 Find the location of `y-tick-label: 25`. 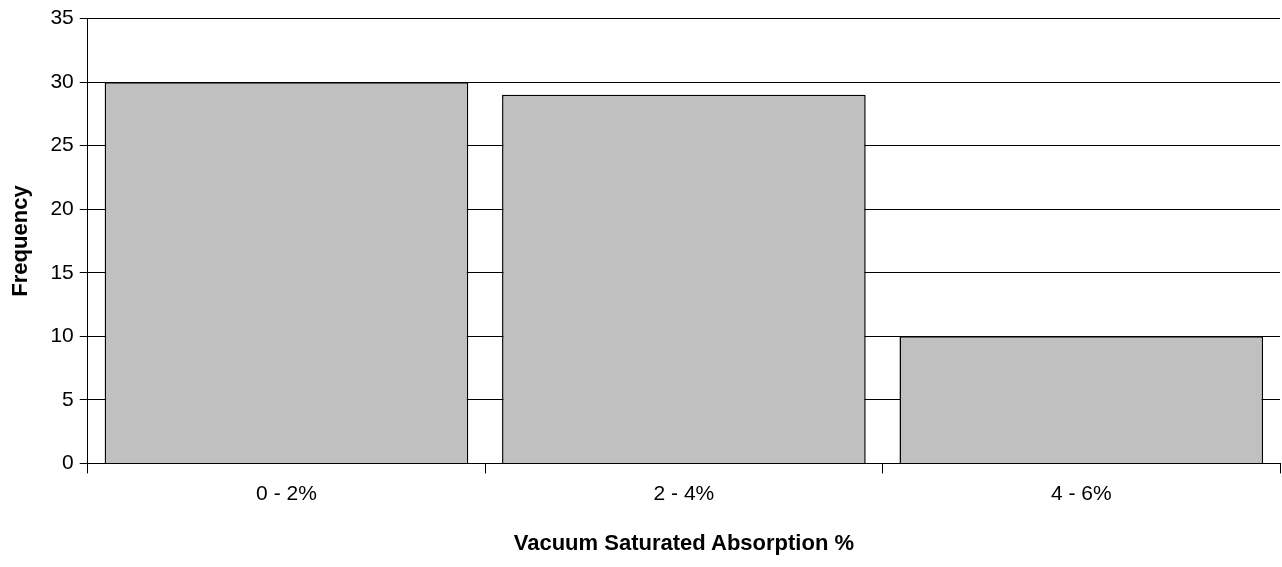

y-tick-label: 25 is located at coordinates (62, 144).